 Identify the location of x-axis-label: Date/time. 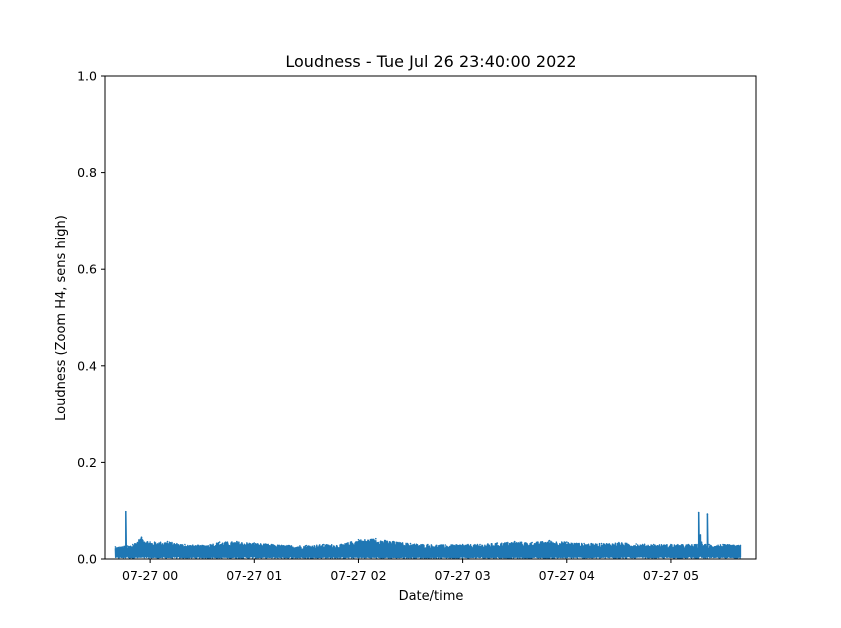
(431, 596).